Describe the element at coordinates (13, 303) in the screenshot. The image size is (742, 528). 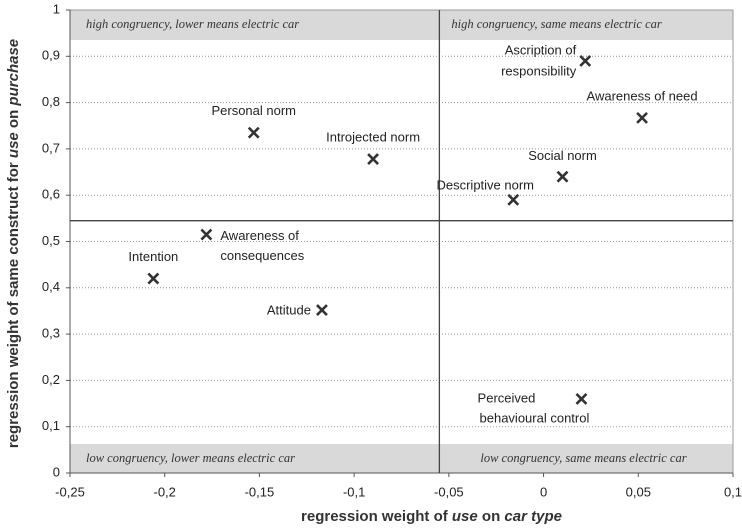
I see `y-axis-label-part: regression weight of same construct for` at that location.